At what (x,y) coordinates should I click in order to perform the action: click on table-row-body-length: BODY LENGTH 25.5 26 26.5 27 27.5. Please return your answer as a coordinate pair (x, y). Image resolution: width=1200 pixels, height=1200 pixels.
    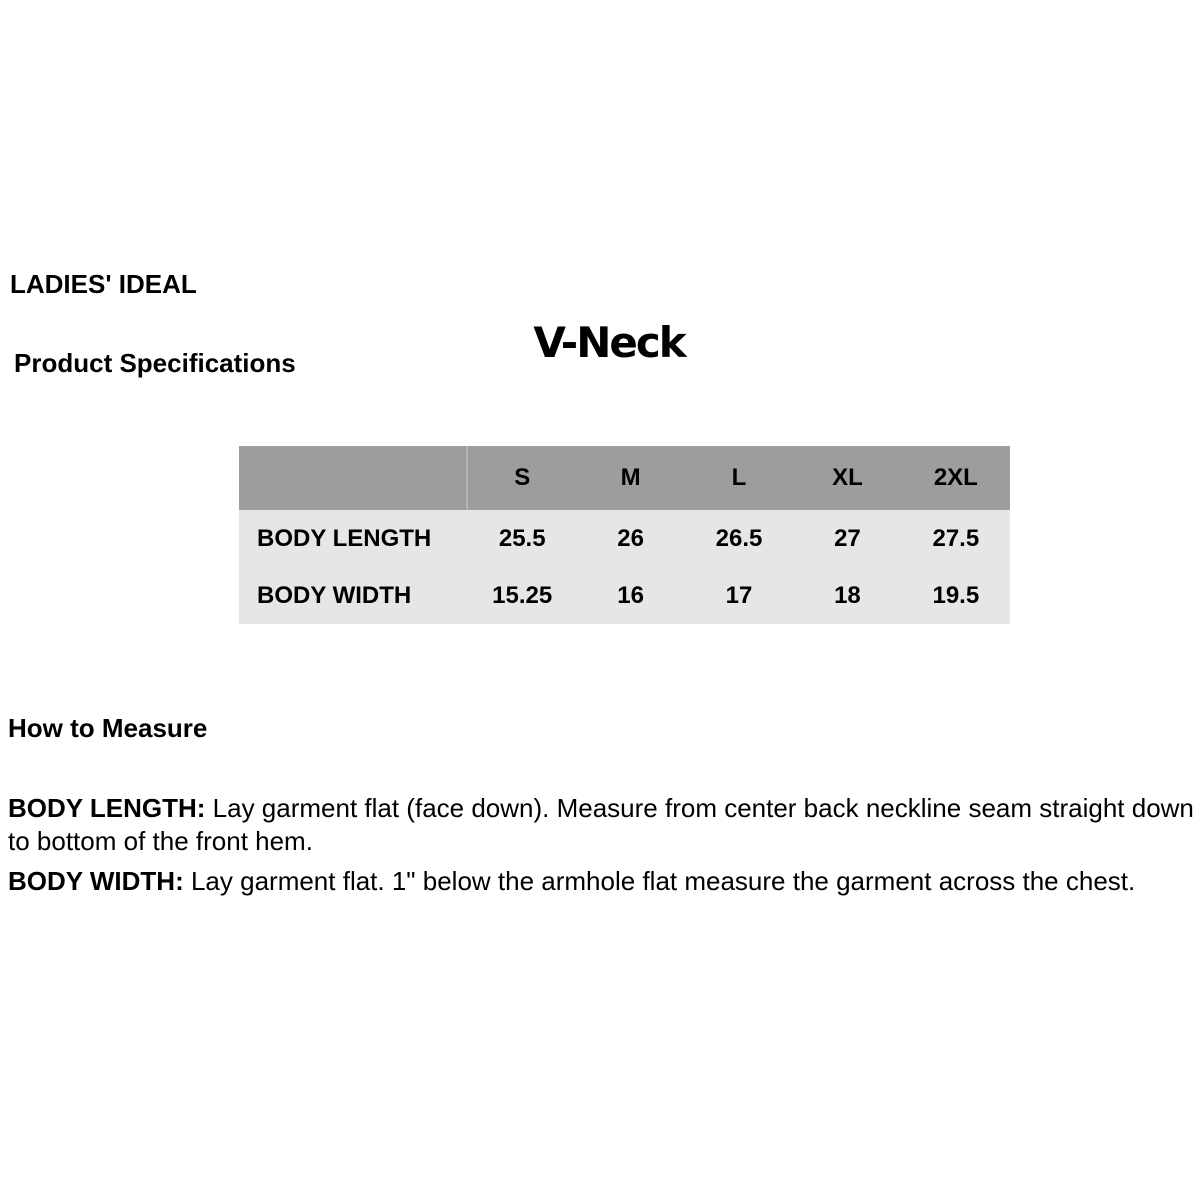
    Looking at the image, I should click on (624, 538).